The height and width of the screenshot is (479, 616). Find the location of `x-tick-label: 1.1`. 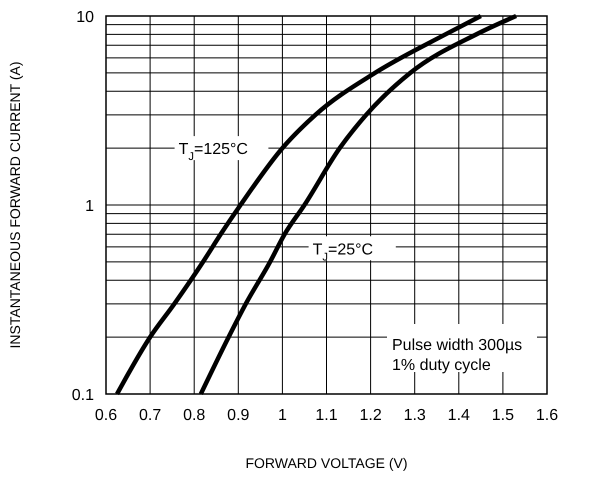

x-tick-label: 1.1 is located at coordinates (326, 415).